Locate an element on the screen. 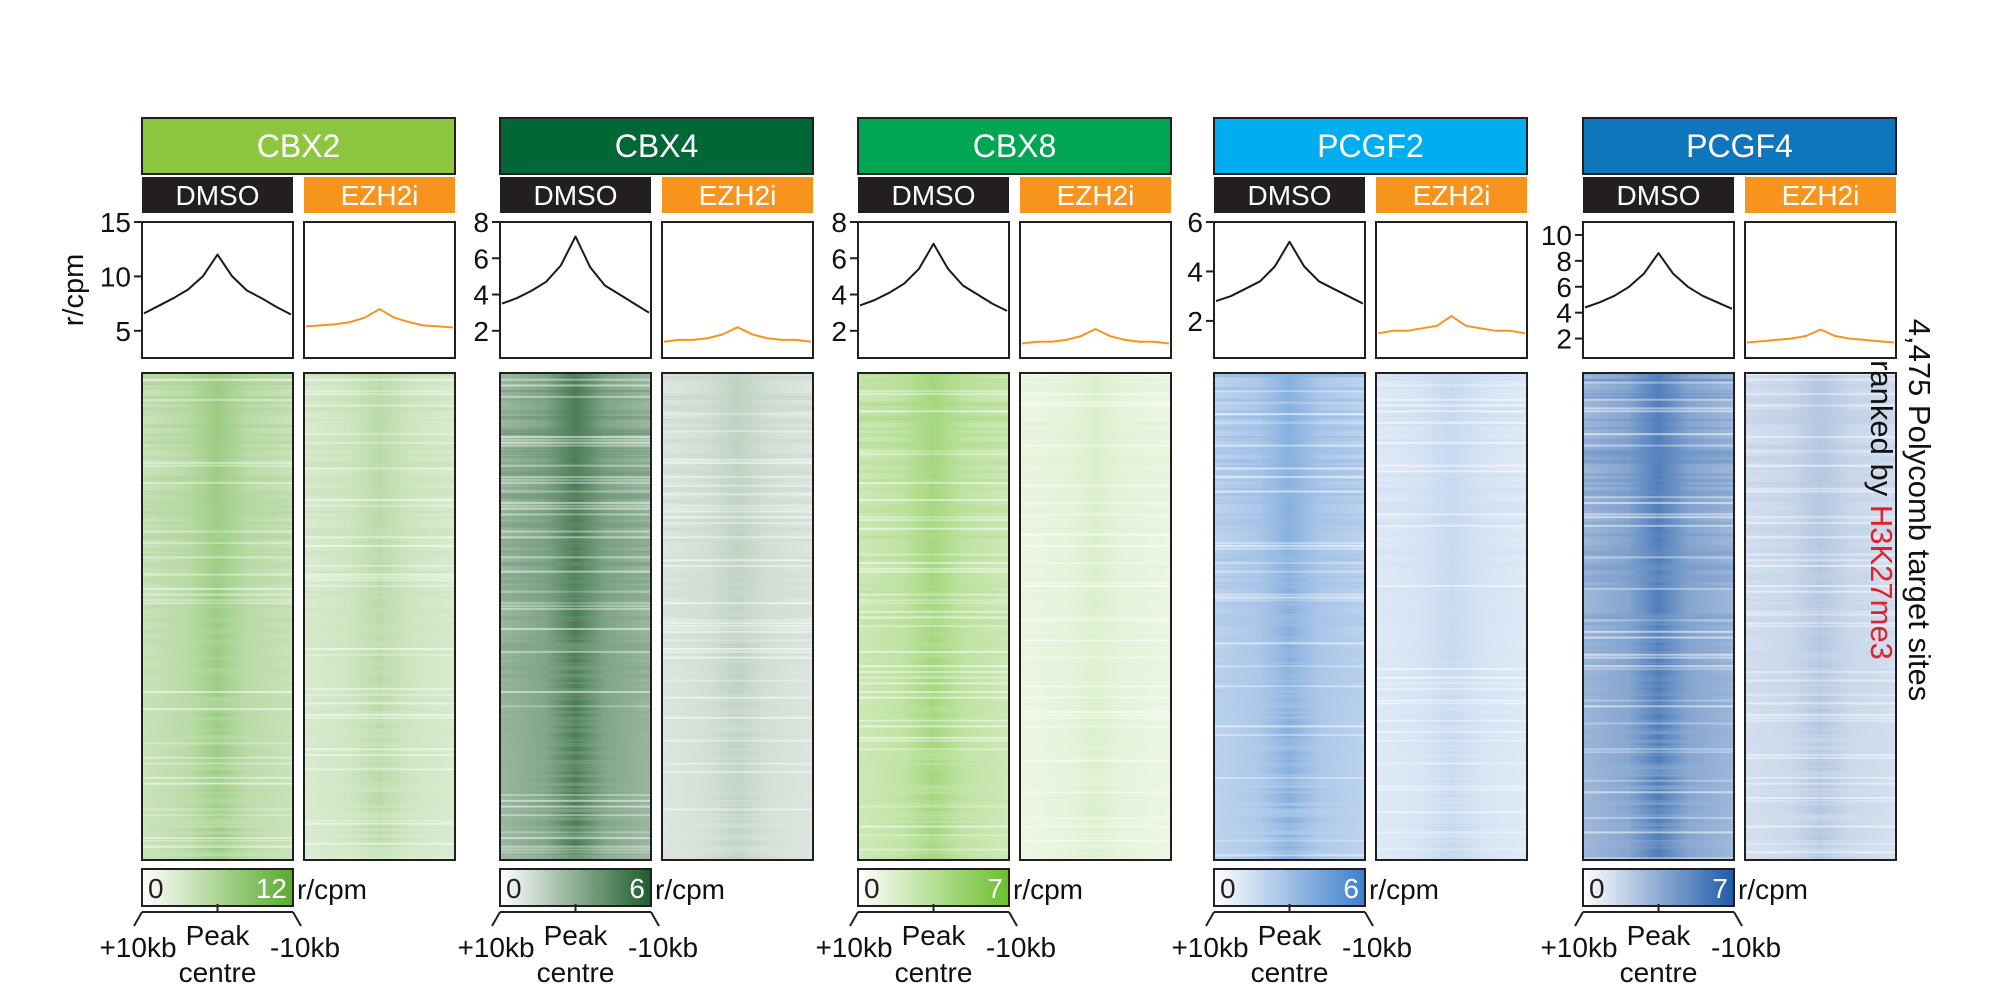  profile-frame is located at coordinates (1658, 290).